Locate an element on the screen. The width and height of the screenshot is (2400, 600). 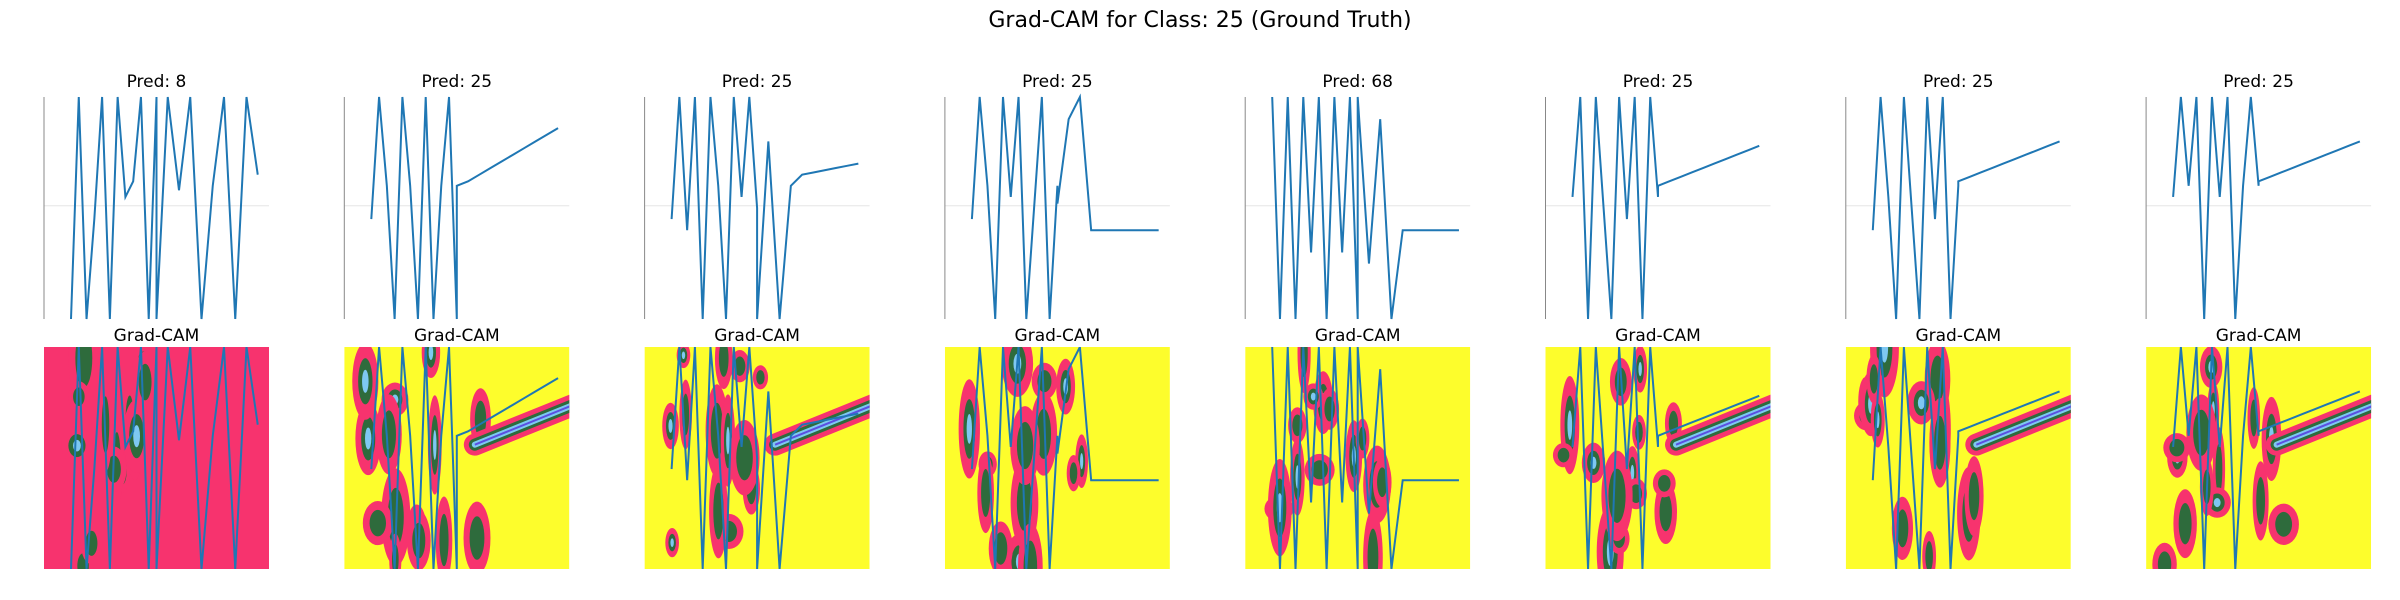
panel-7: Pred: 25 Grad-CAM is located at coordinates (1958, 320).